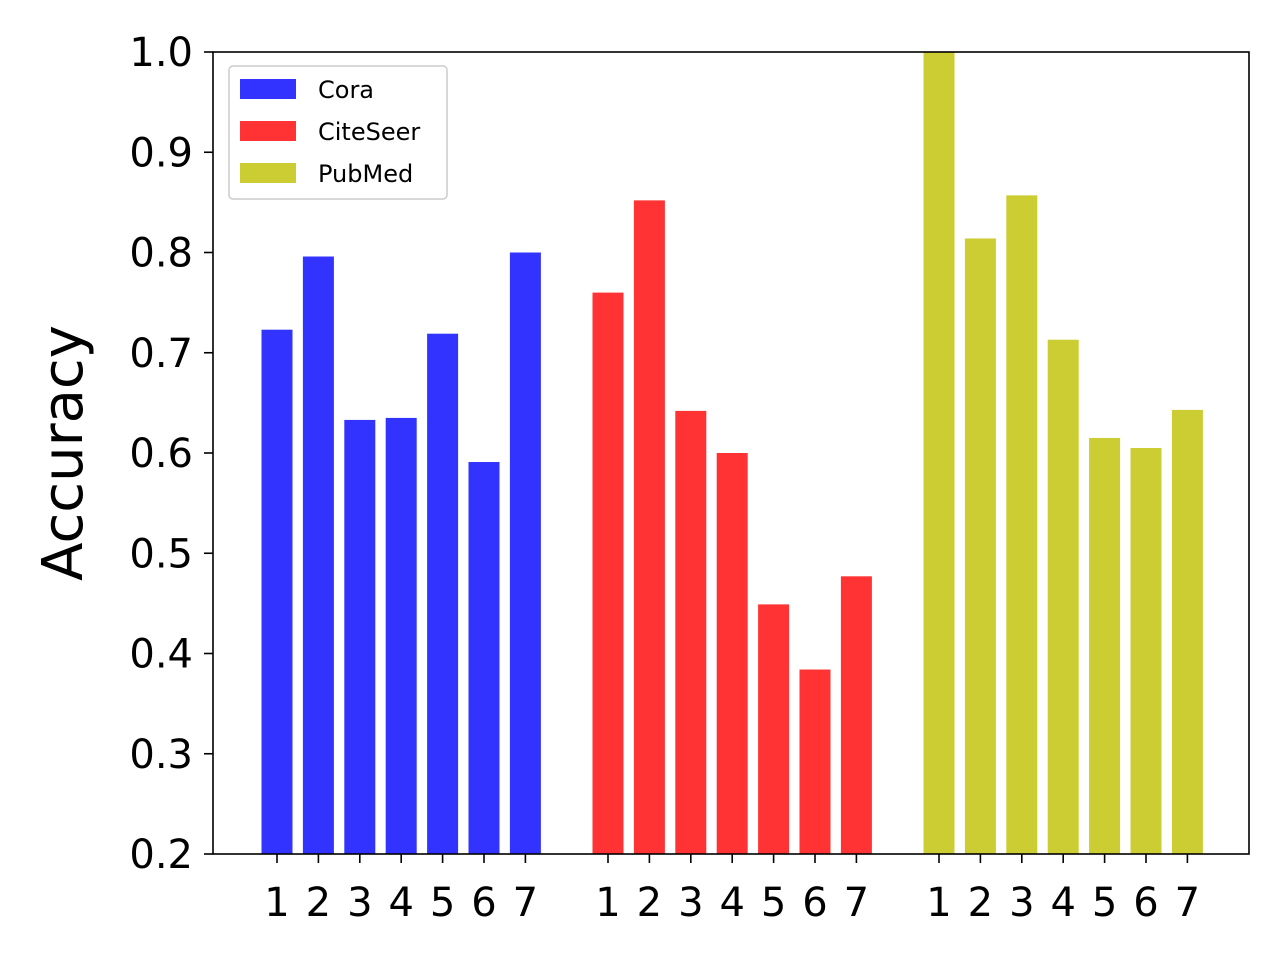 The height and width of the screenshot is (960, 1280). I want to click on y-tick-label: 0.2, so click(161, 855).